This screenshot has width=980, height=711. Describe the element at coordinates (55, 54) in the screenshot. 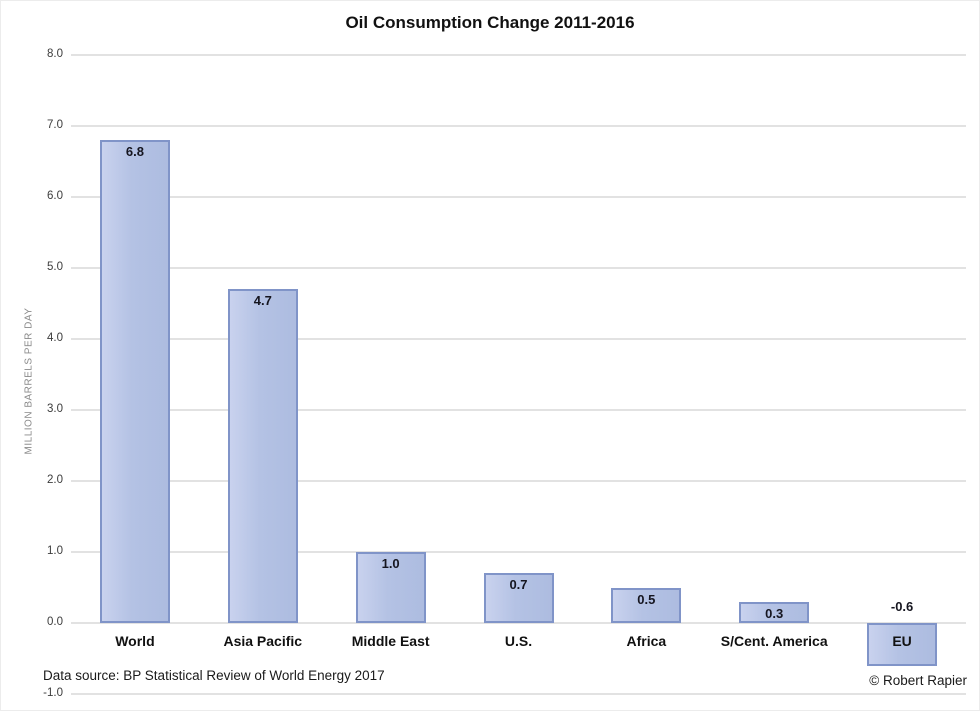

I see `y-axis-tick-label: 8.0` at that location.